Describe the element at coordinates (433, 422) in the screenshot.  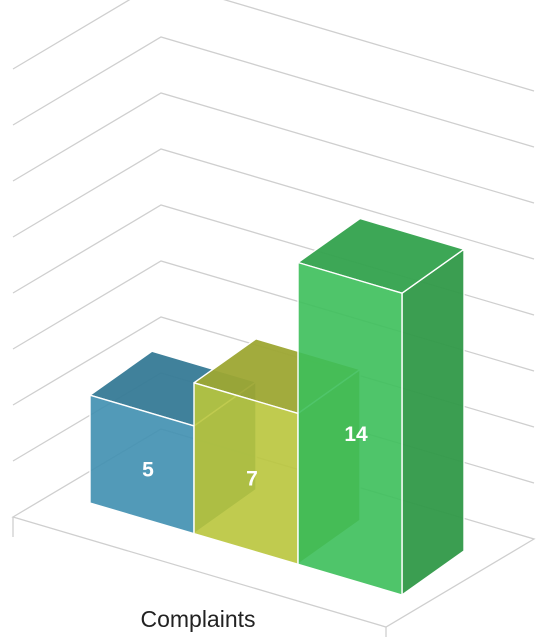
I see `bar-side-face` at that location.